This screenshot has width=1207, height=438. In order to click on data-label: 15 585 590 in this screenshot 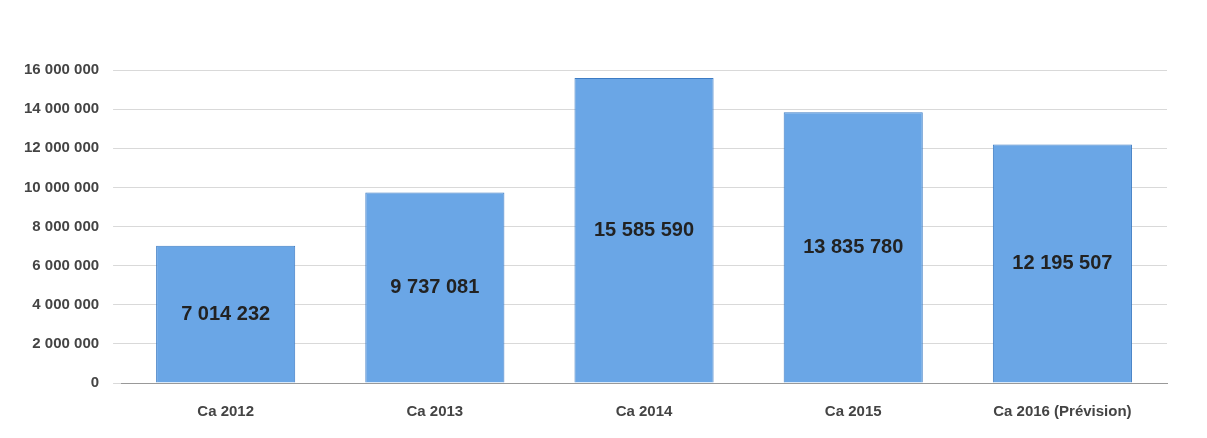, I will do `click(644, 228)`.